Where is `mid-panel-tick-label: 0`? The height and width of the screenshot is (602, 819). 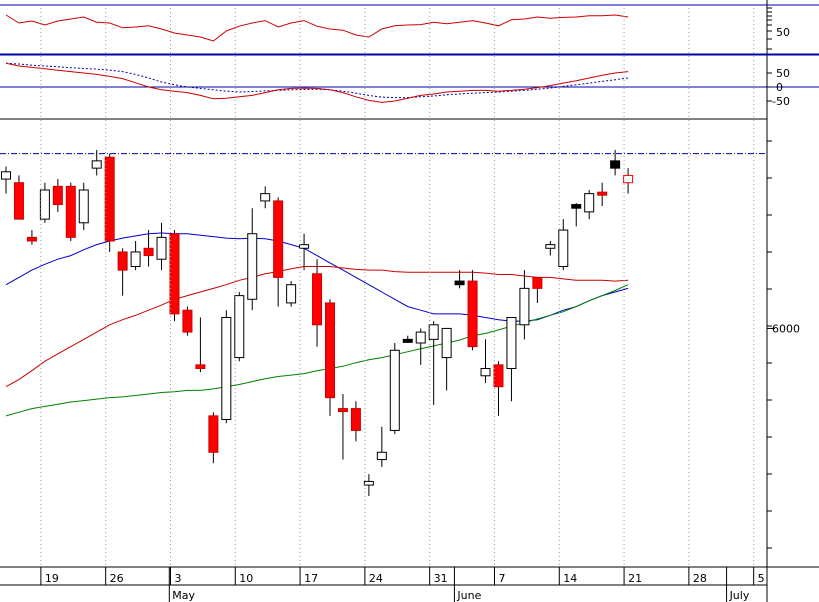
mid-panel-tick-label: 0 is located at coordinates (779, 87).